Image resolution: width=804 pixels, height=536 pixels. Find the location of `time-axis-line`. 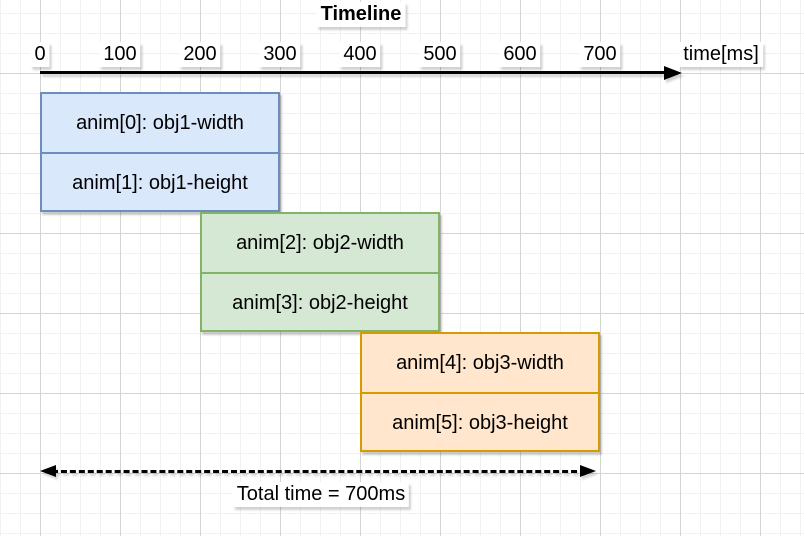

time-axis-line is located at coordinates (354, 72).